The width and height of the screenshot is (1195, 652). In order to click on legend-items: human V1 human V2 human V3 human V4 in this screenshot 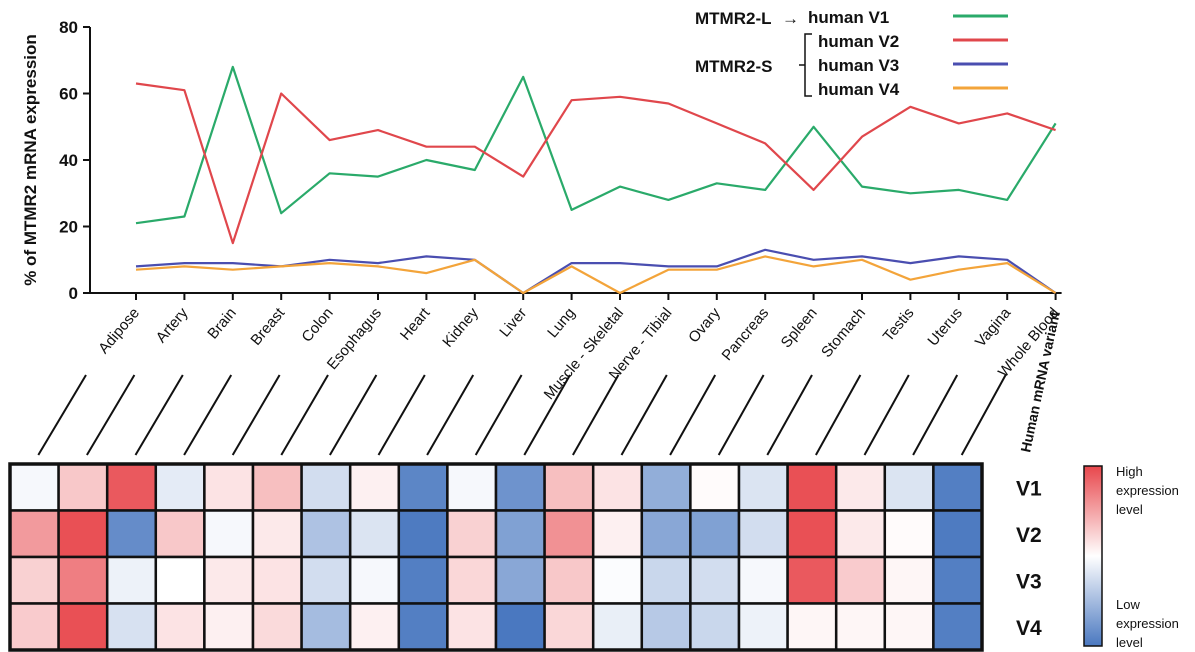, I will do `click(908, 53)`.